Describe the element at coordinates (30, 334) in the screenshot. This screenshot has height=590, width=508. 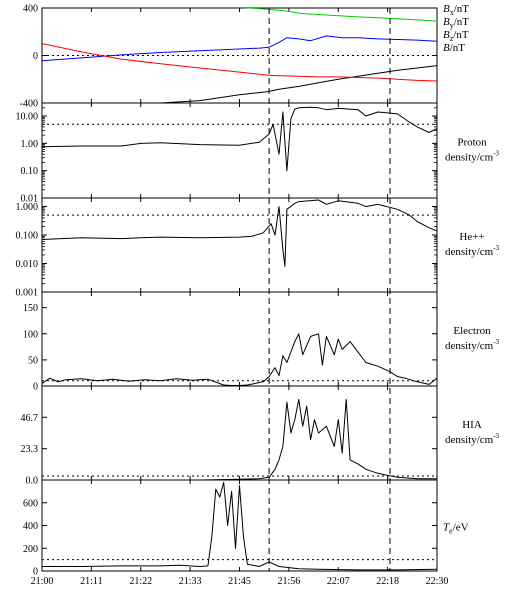
I see `y-tick-label: 100` at that location.